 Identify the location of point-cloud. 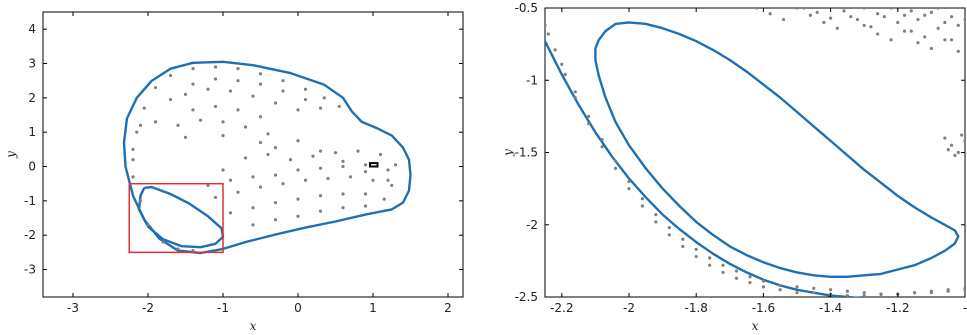
(860, 82).